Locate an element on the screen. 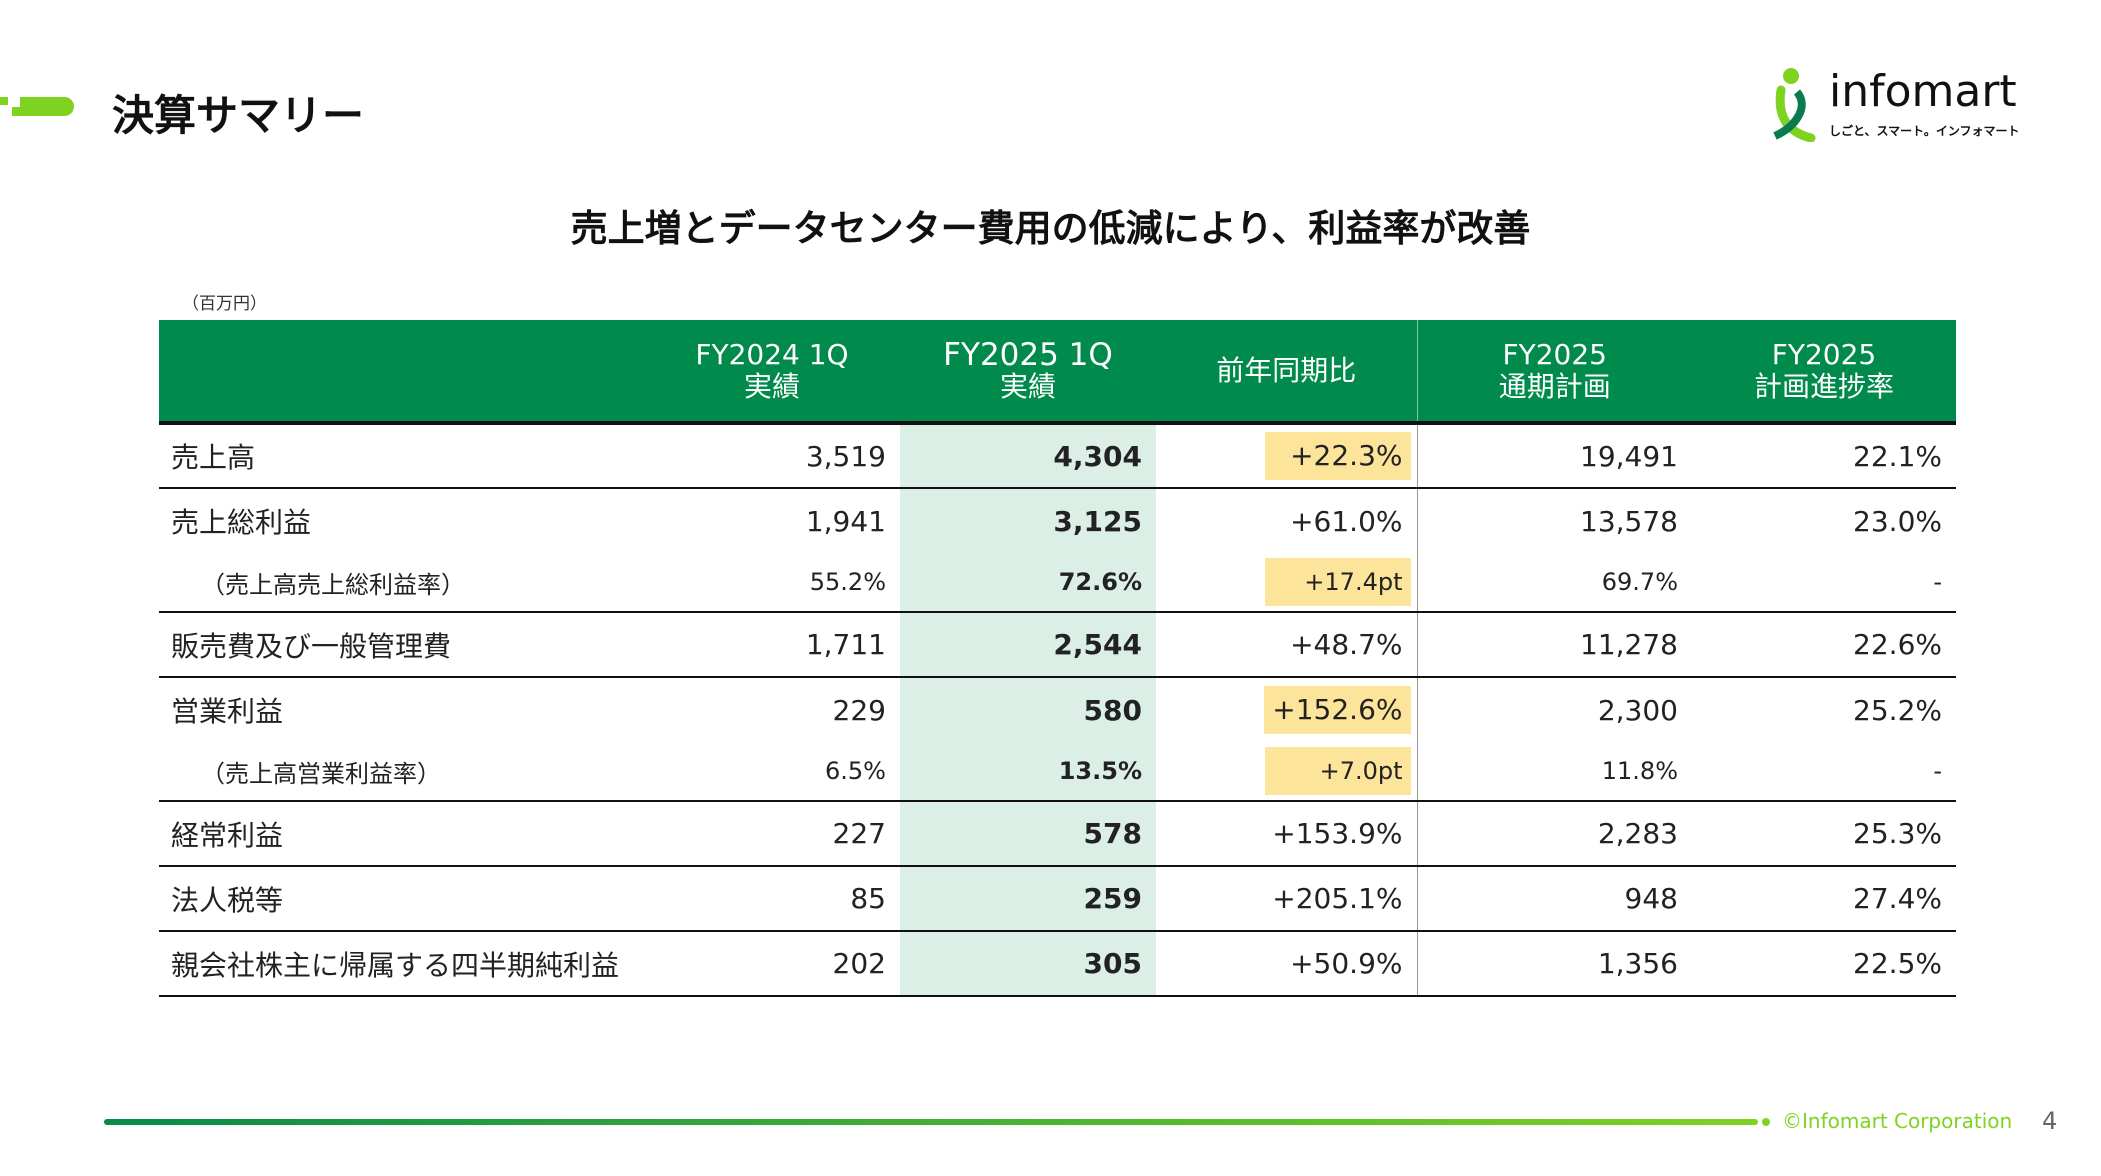 This screenshot has height=1176, width=2101. table-cell: 259 is located at coordinates (1028, 899).